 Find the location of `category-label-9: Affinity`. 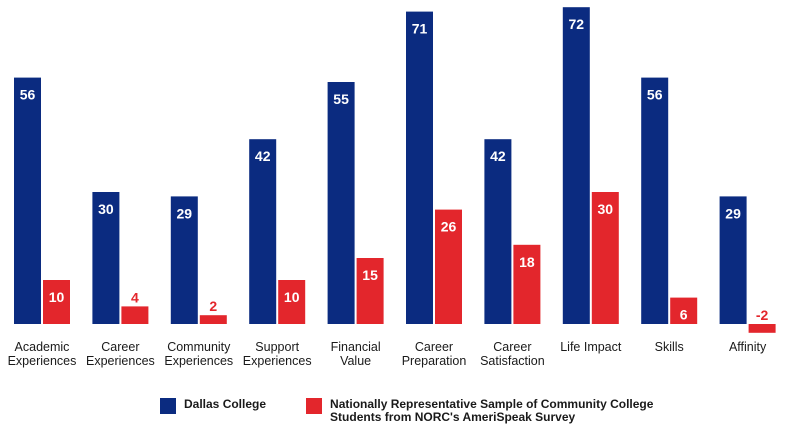

category-label-9: Affinity is located at coordinates (748, 347).